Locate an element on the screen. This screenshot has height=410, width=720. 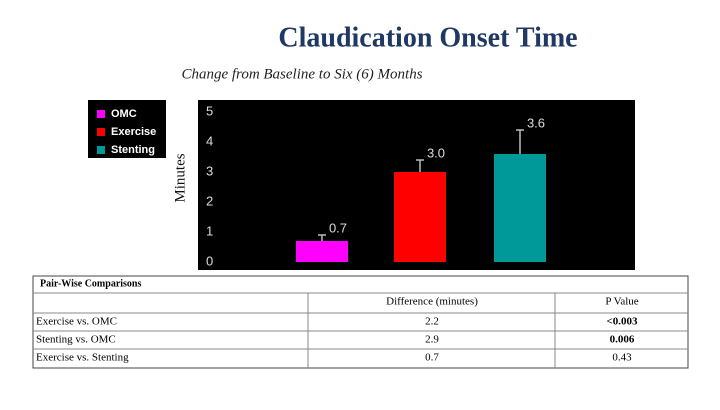
y-tick-label: 5 is located at coordinates (209, 110).